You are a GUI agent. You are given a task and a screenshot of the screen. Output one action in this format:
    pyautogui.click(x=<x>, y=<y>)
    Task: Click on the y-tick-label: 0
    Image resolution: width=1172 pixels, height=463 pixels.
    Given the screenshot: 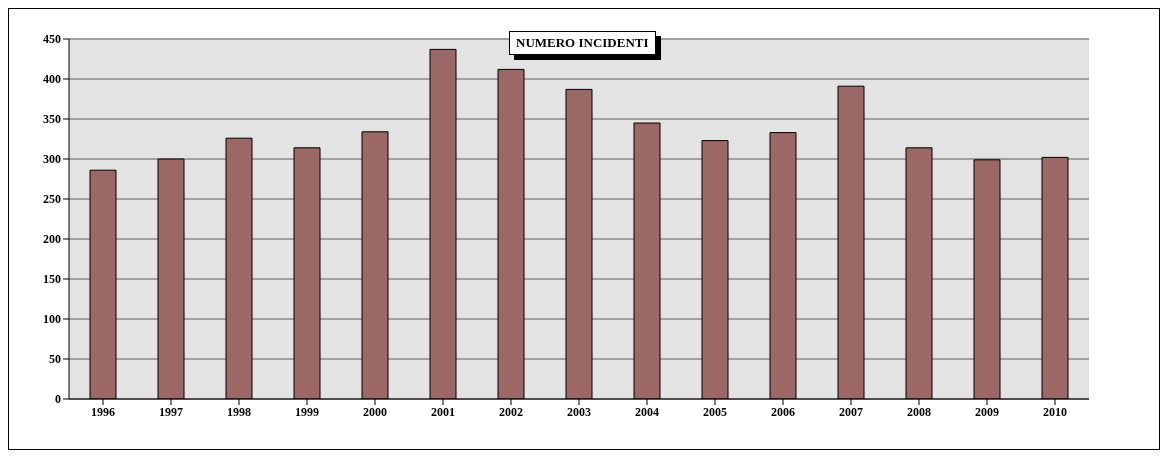 What is the action you would take?
    pyautogui.click(x=58, y=399)
    